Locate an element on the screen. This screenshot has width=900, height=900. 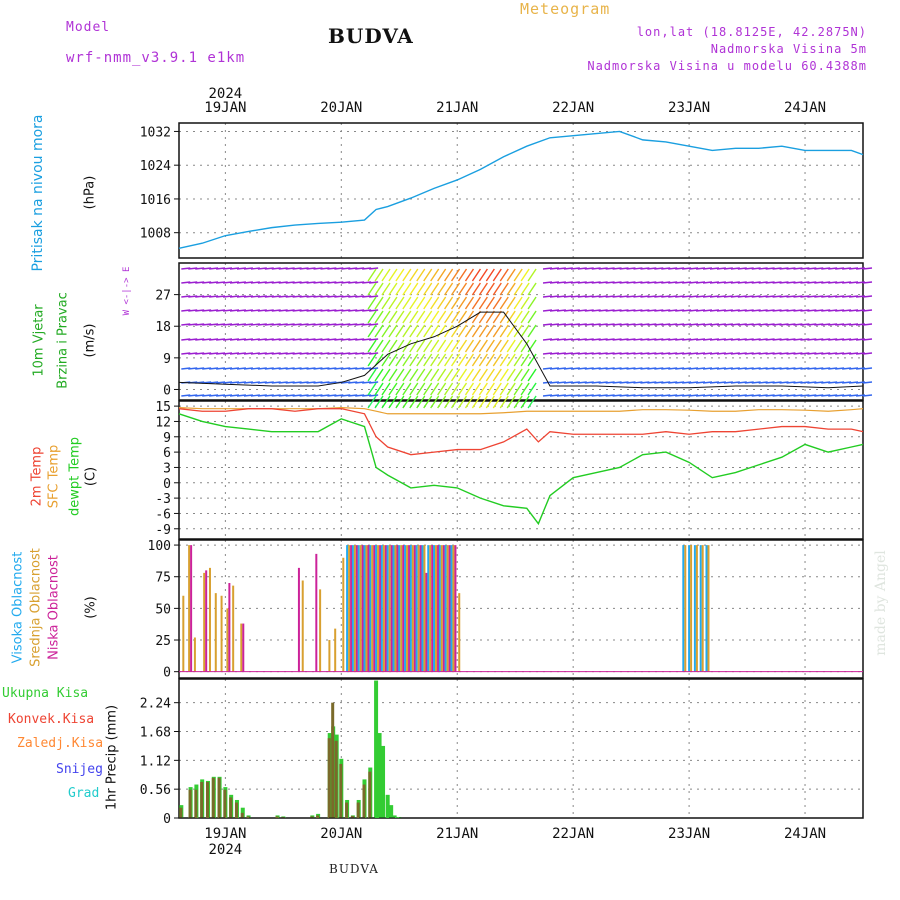
precip-ytick-label: 0.56 is located at coordinates (155, 790).